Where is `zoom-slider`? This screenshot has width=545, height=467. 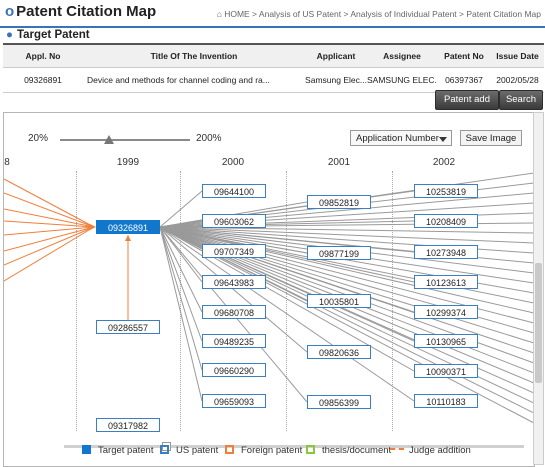 zoom-slider is located at coordinates (125, 139).